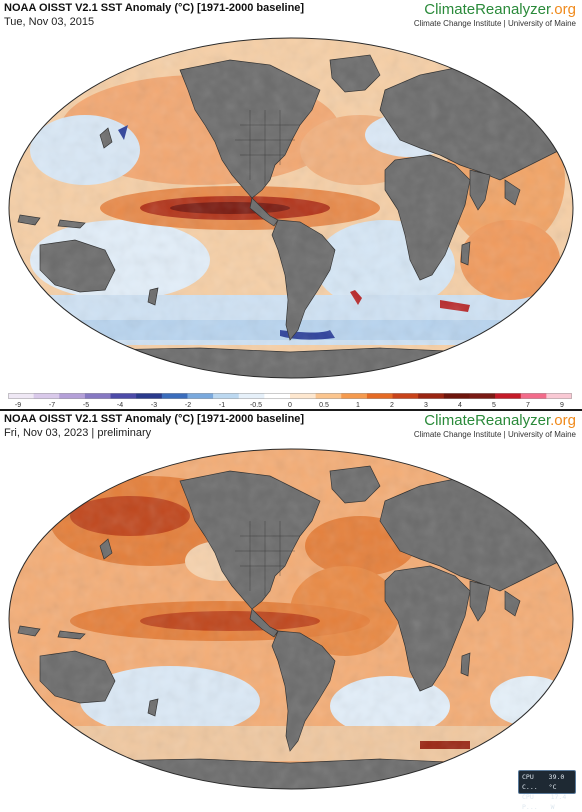 This screenshot has width=582, height=812. I want to click on colorbar-tick-label: -5, so click(86, 405).